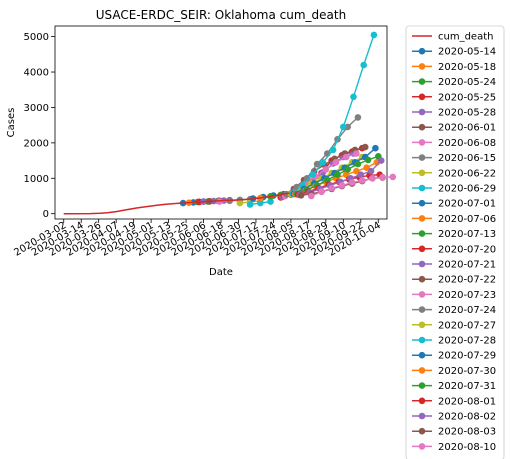 Image resolution: width=510 pixels, height=459 pixels. I want to click on chart-title: USACE-ERDC_SEIR: Oklahoma cum_death, so click(221, 15).